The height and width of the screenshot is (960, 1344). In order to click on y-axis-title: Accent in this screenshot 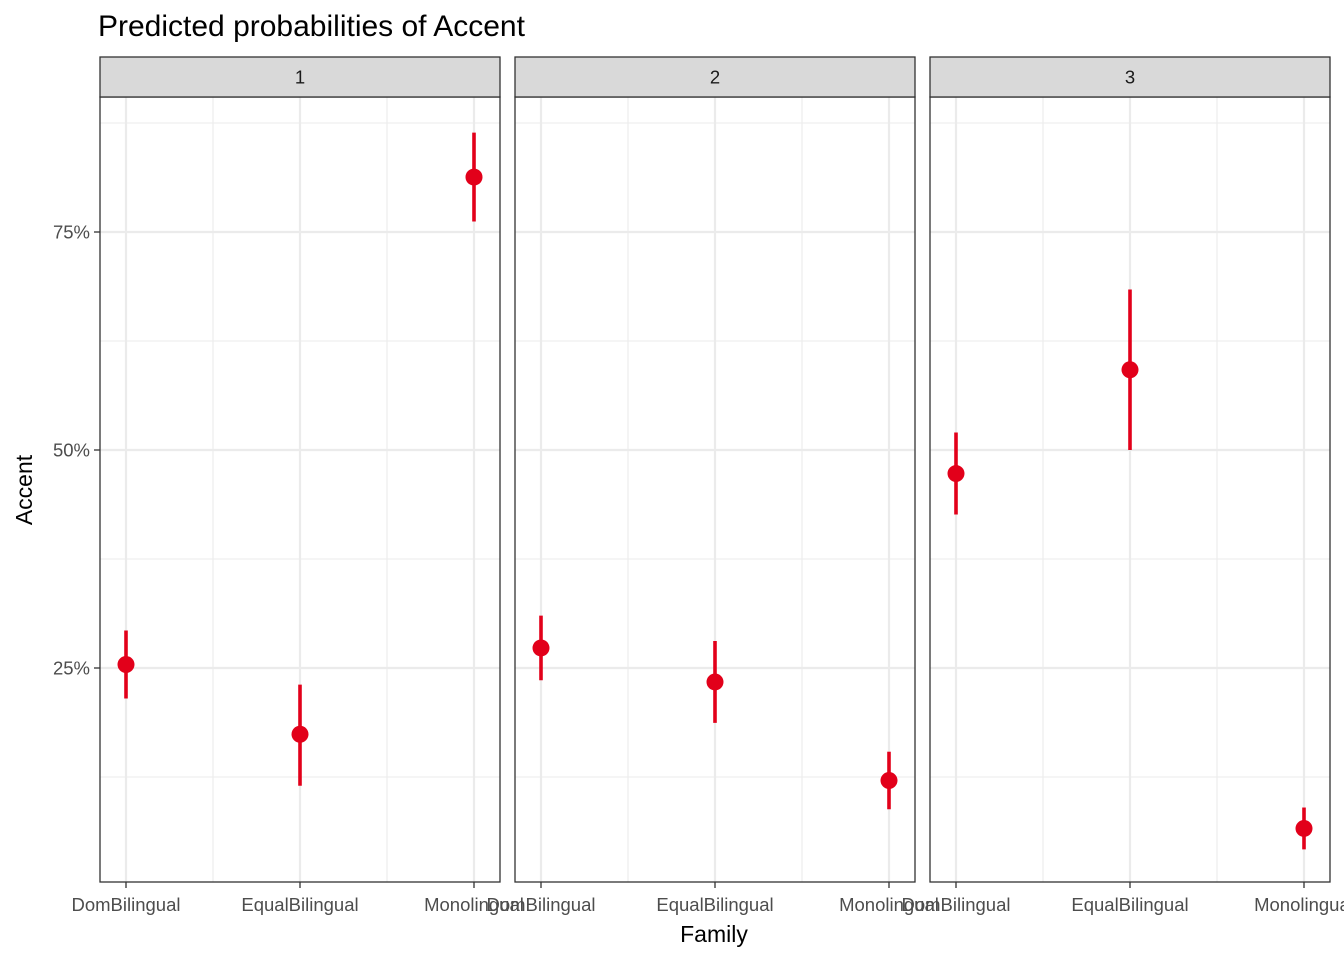, I will do `click(24, 489)`.